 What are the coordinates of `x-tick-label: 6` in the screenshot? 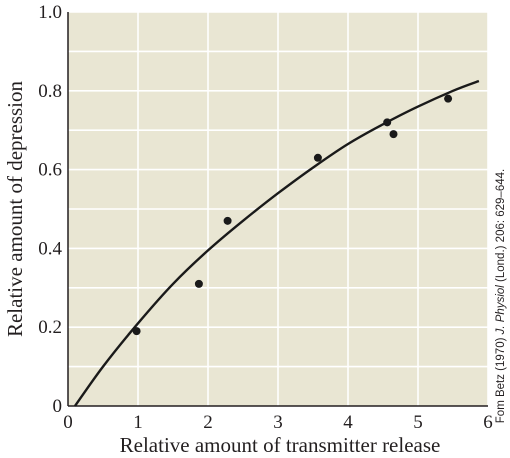 It's located at (488, 422).